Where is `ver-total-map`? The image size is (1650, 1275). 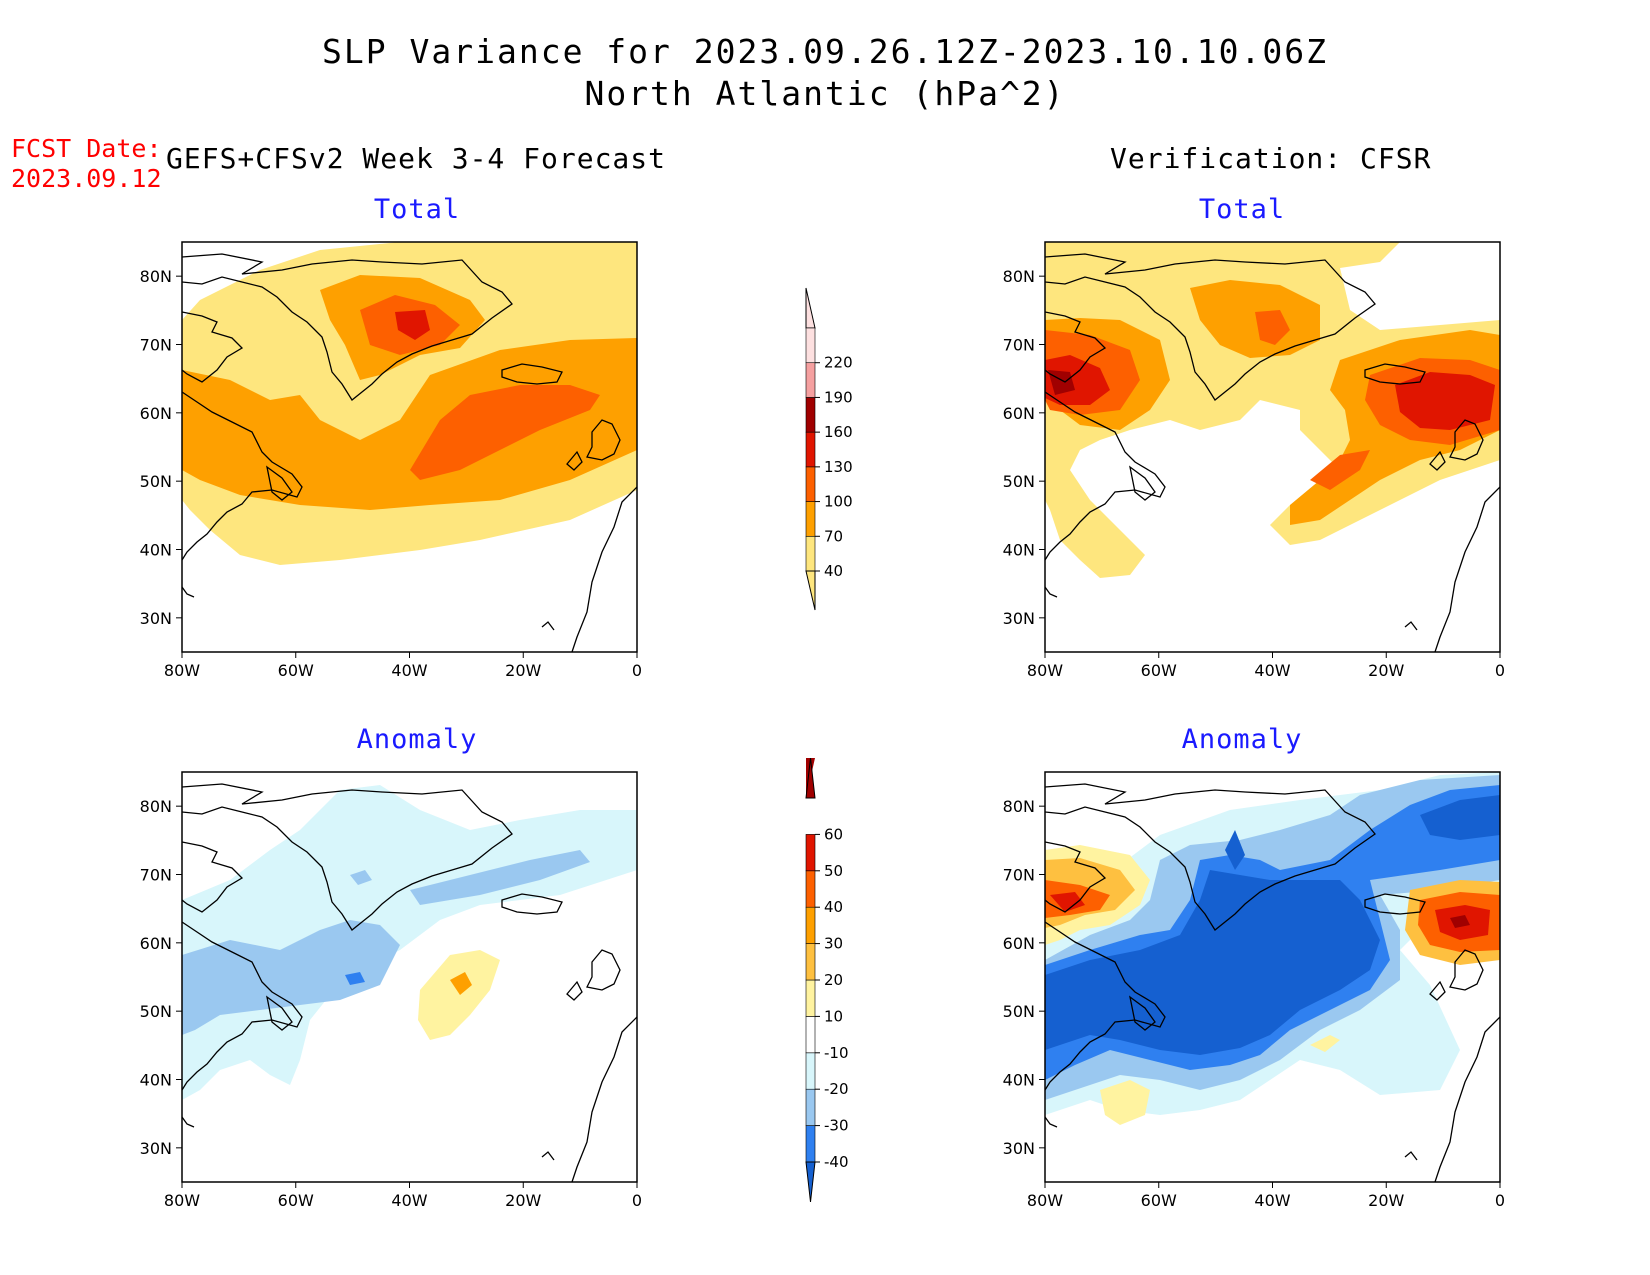 ver-total-map is located at coordinates (1272, 447).